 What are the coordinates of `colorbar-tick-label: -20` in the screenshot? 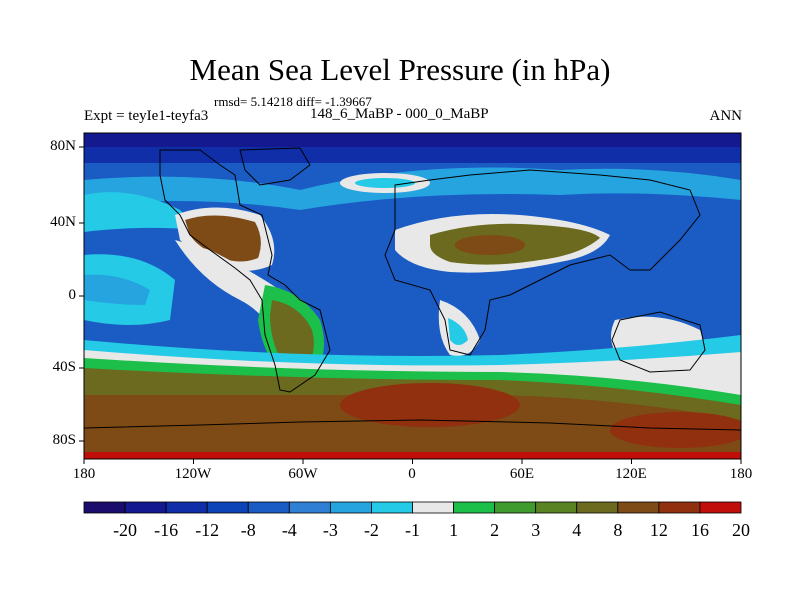 It's located at (125, 530).